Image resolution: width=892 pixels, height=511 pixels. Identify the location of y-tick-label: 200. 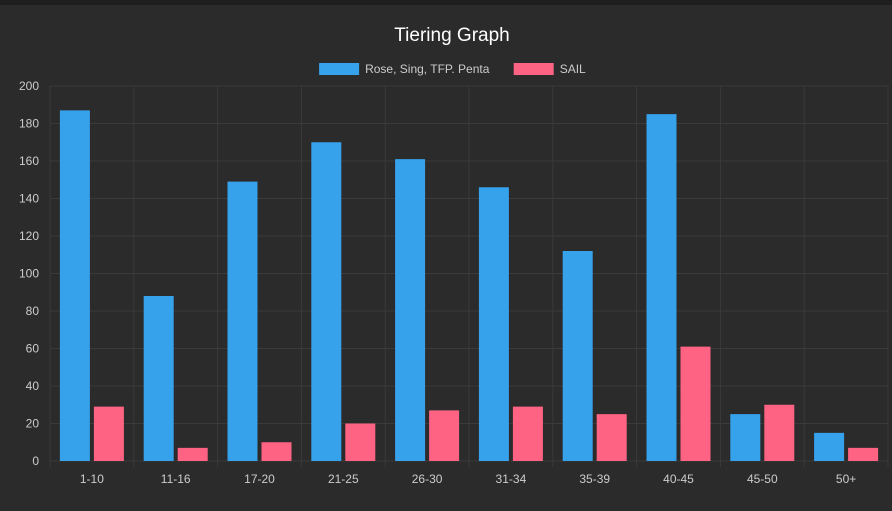
(29, 86).